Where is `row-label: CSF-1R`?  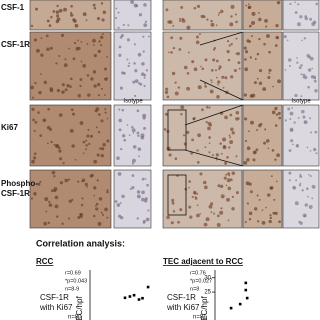
row-label: CSF-1R is located at coordinates (15, 193).